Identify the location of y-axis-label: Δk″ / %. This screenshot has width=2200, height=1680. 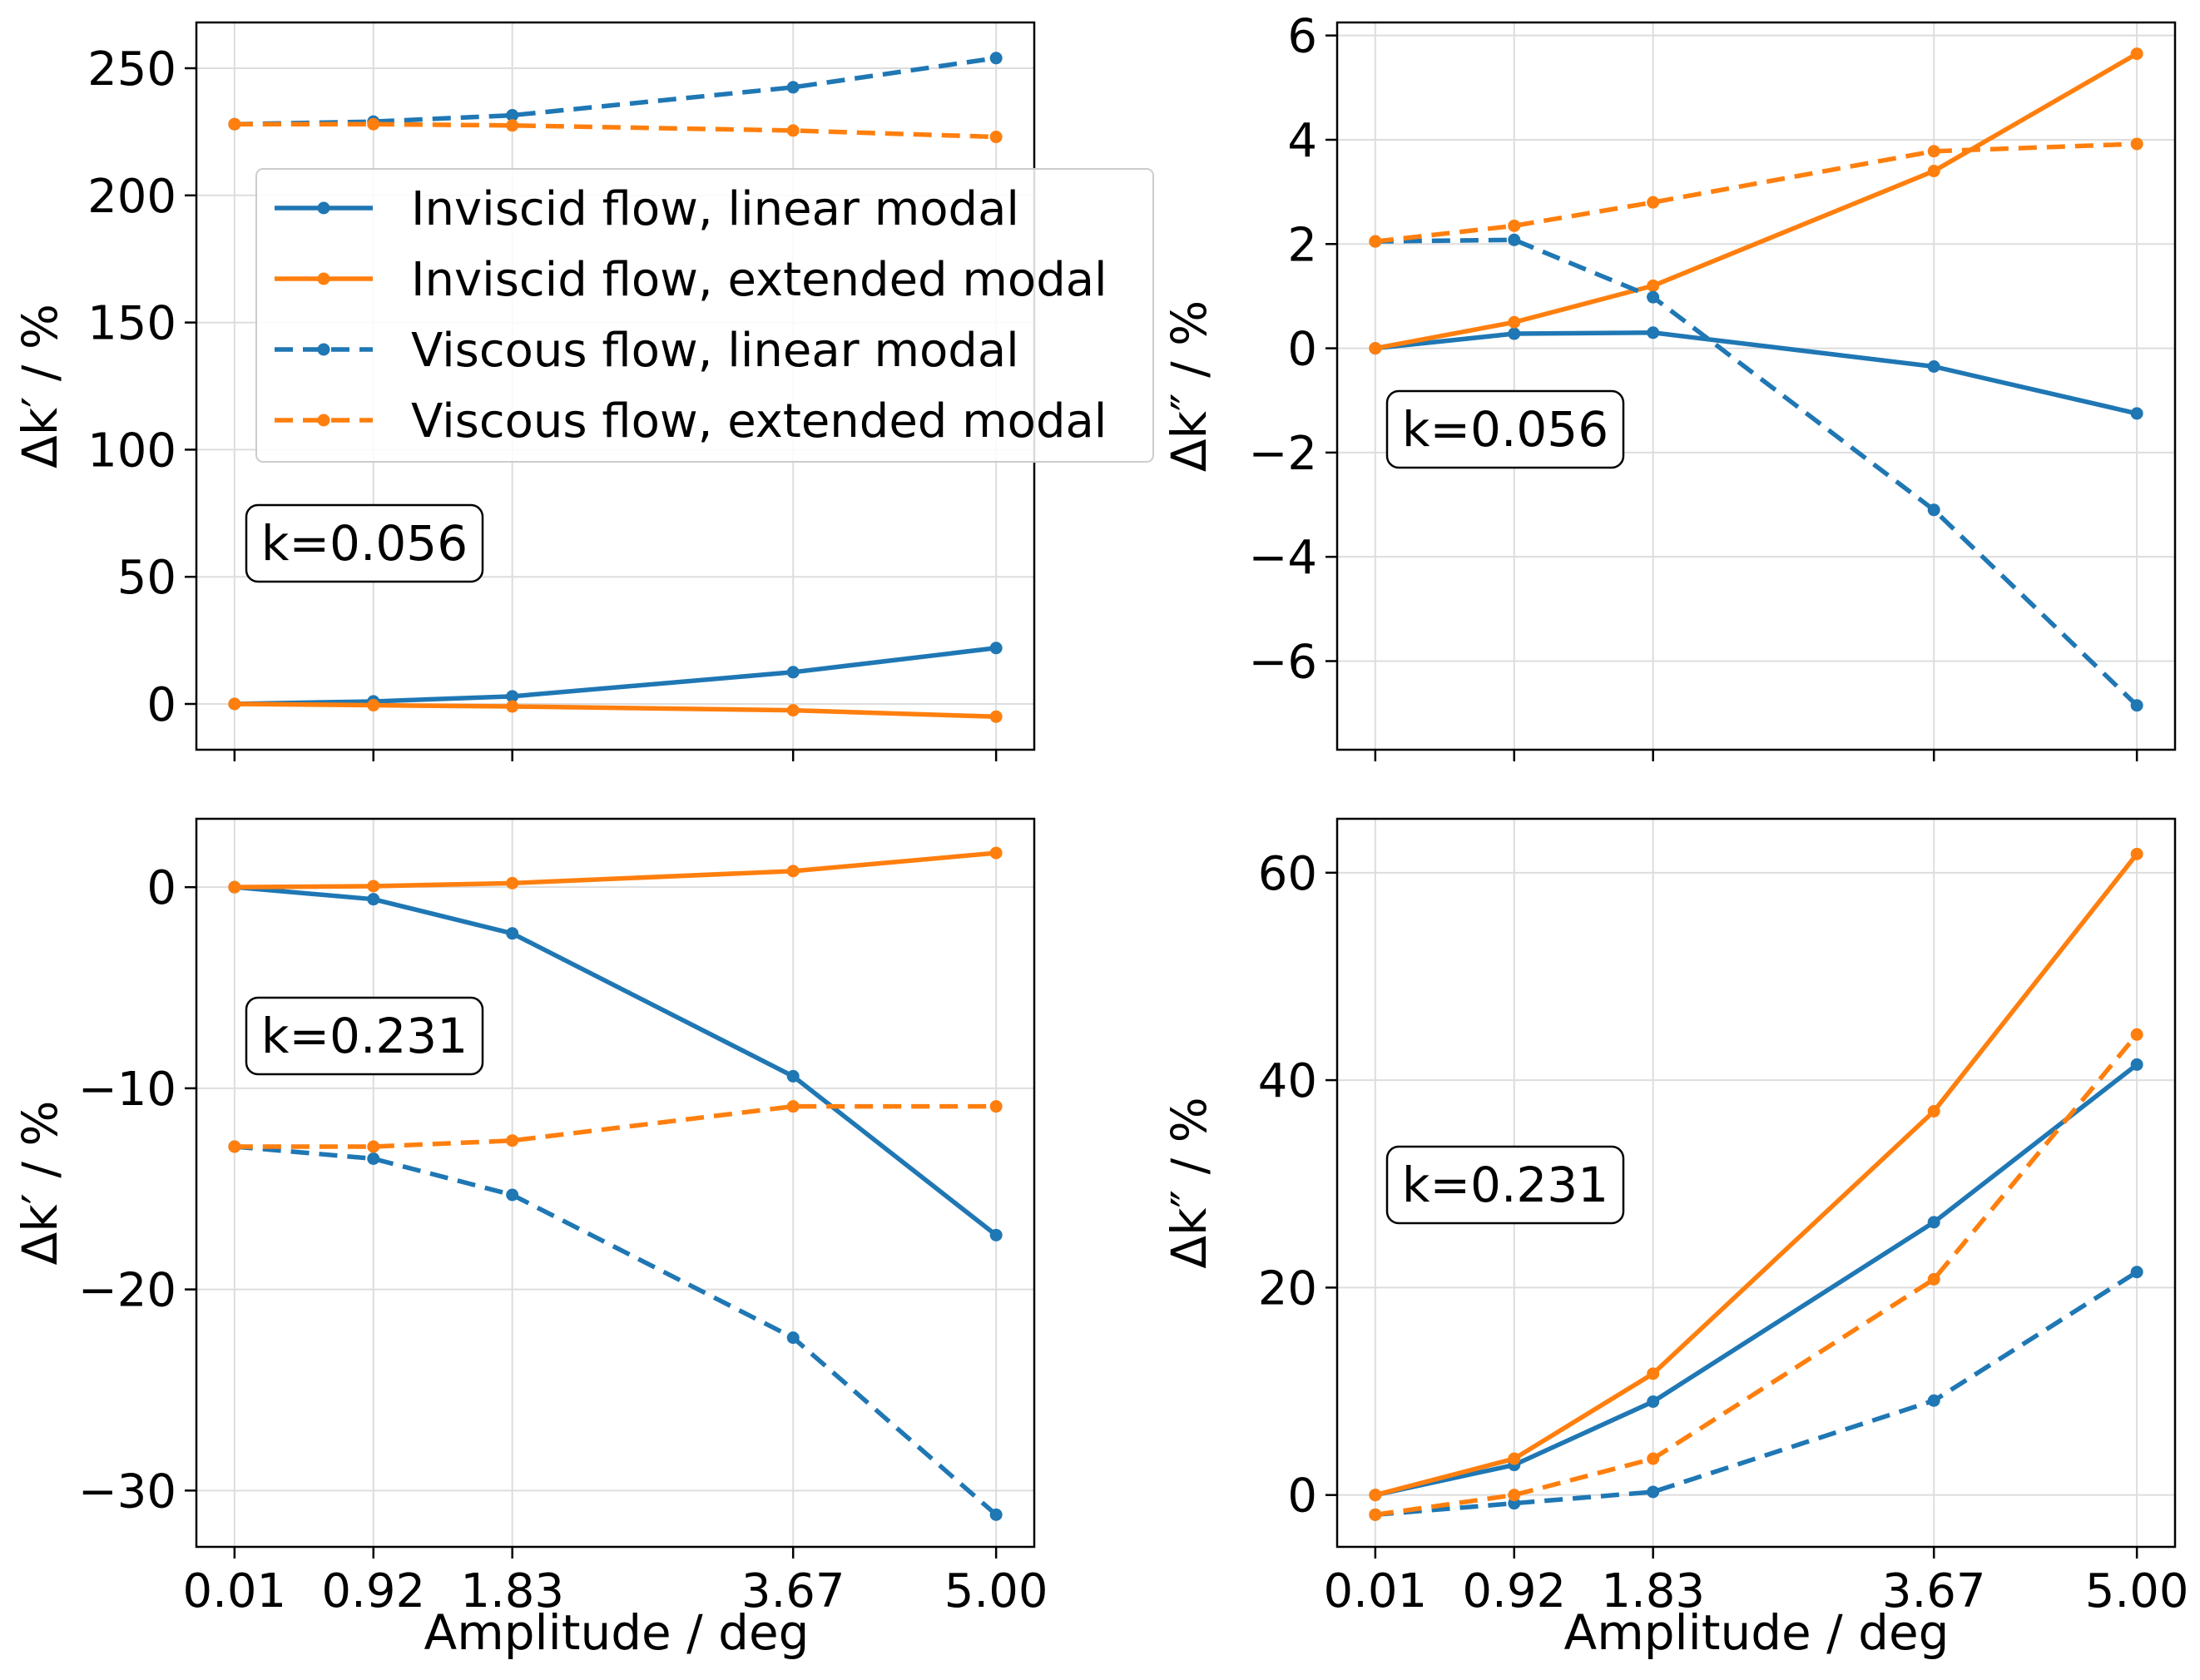
(1189, 1182).